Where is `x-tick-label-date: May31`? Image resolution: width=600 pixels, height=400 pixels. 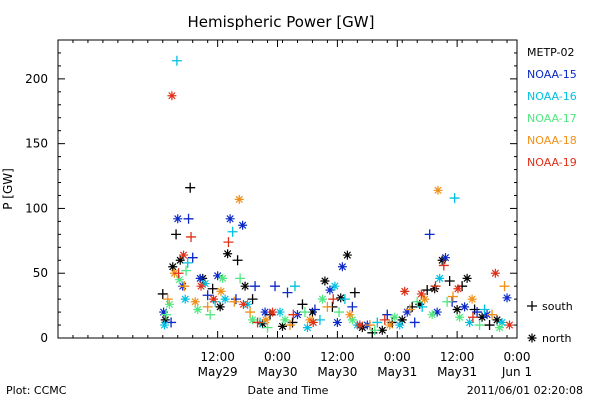 x-tick-label-date: May31 is located at coordinates (397, 372).